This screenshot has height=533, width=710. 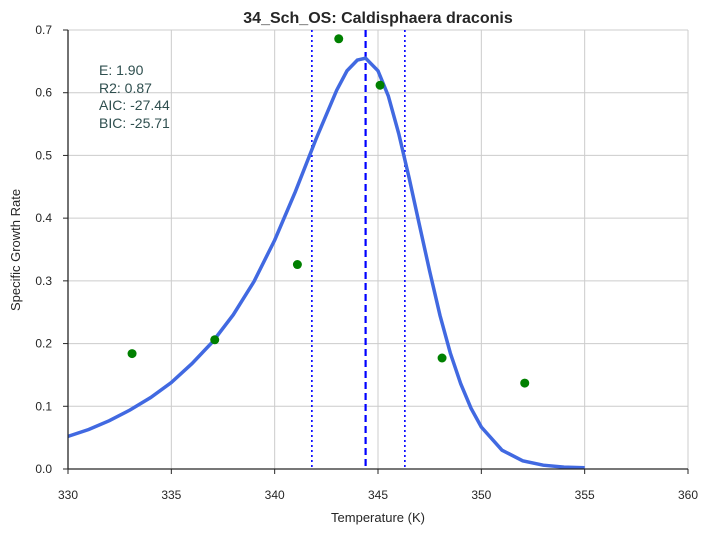 What do you see at coordinates (125, 88) in the screenshot?
I see `stat-r2: R2: 0.87` at bounding box center [125, 88].